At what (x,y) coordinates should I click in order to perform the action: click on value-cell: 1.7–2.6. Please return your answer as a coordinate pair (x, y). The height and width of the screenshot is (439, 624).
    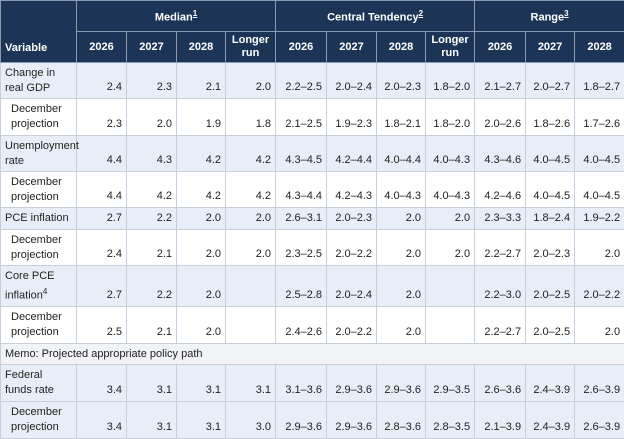
    Looking at the image, I should click on (599, 117).